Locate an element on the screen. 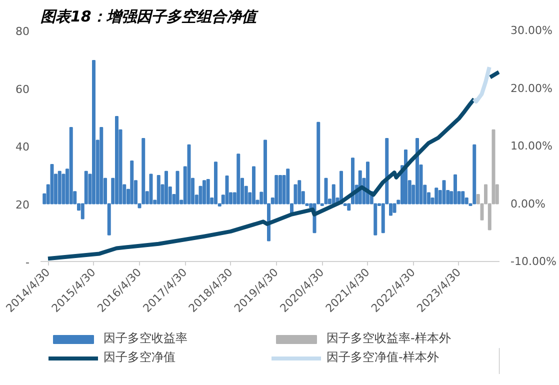 The width and height of the screenshot is (559, 385). y-tick-label: 20 is located at coordinates (23, 205).